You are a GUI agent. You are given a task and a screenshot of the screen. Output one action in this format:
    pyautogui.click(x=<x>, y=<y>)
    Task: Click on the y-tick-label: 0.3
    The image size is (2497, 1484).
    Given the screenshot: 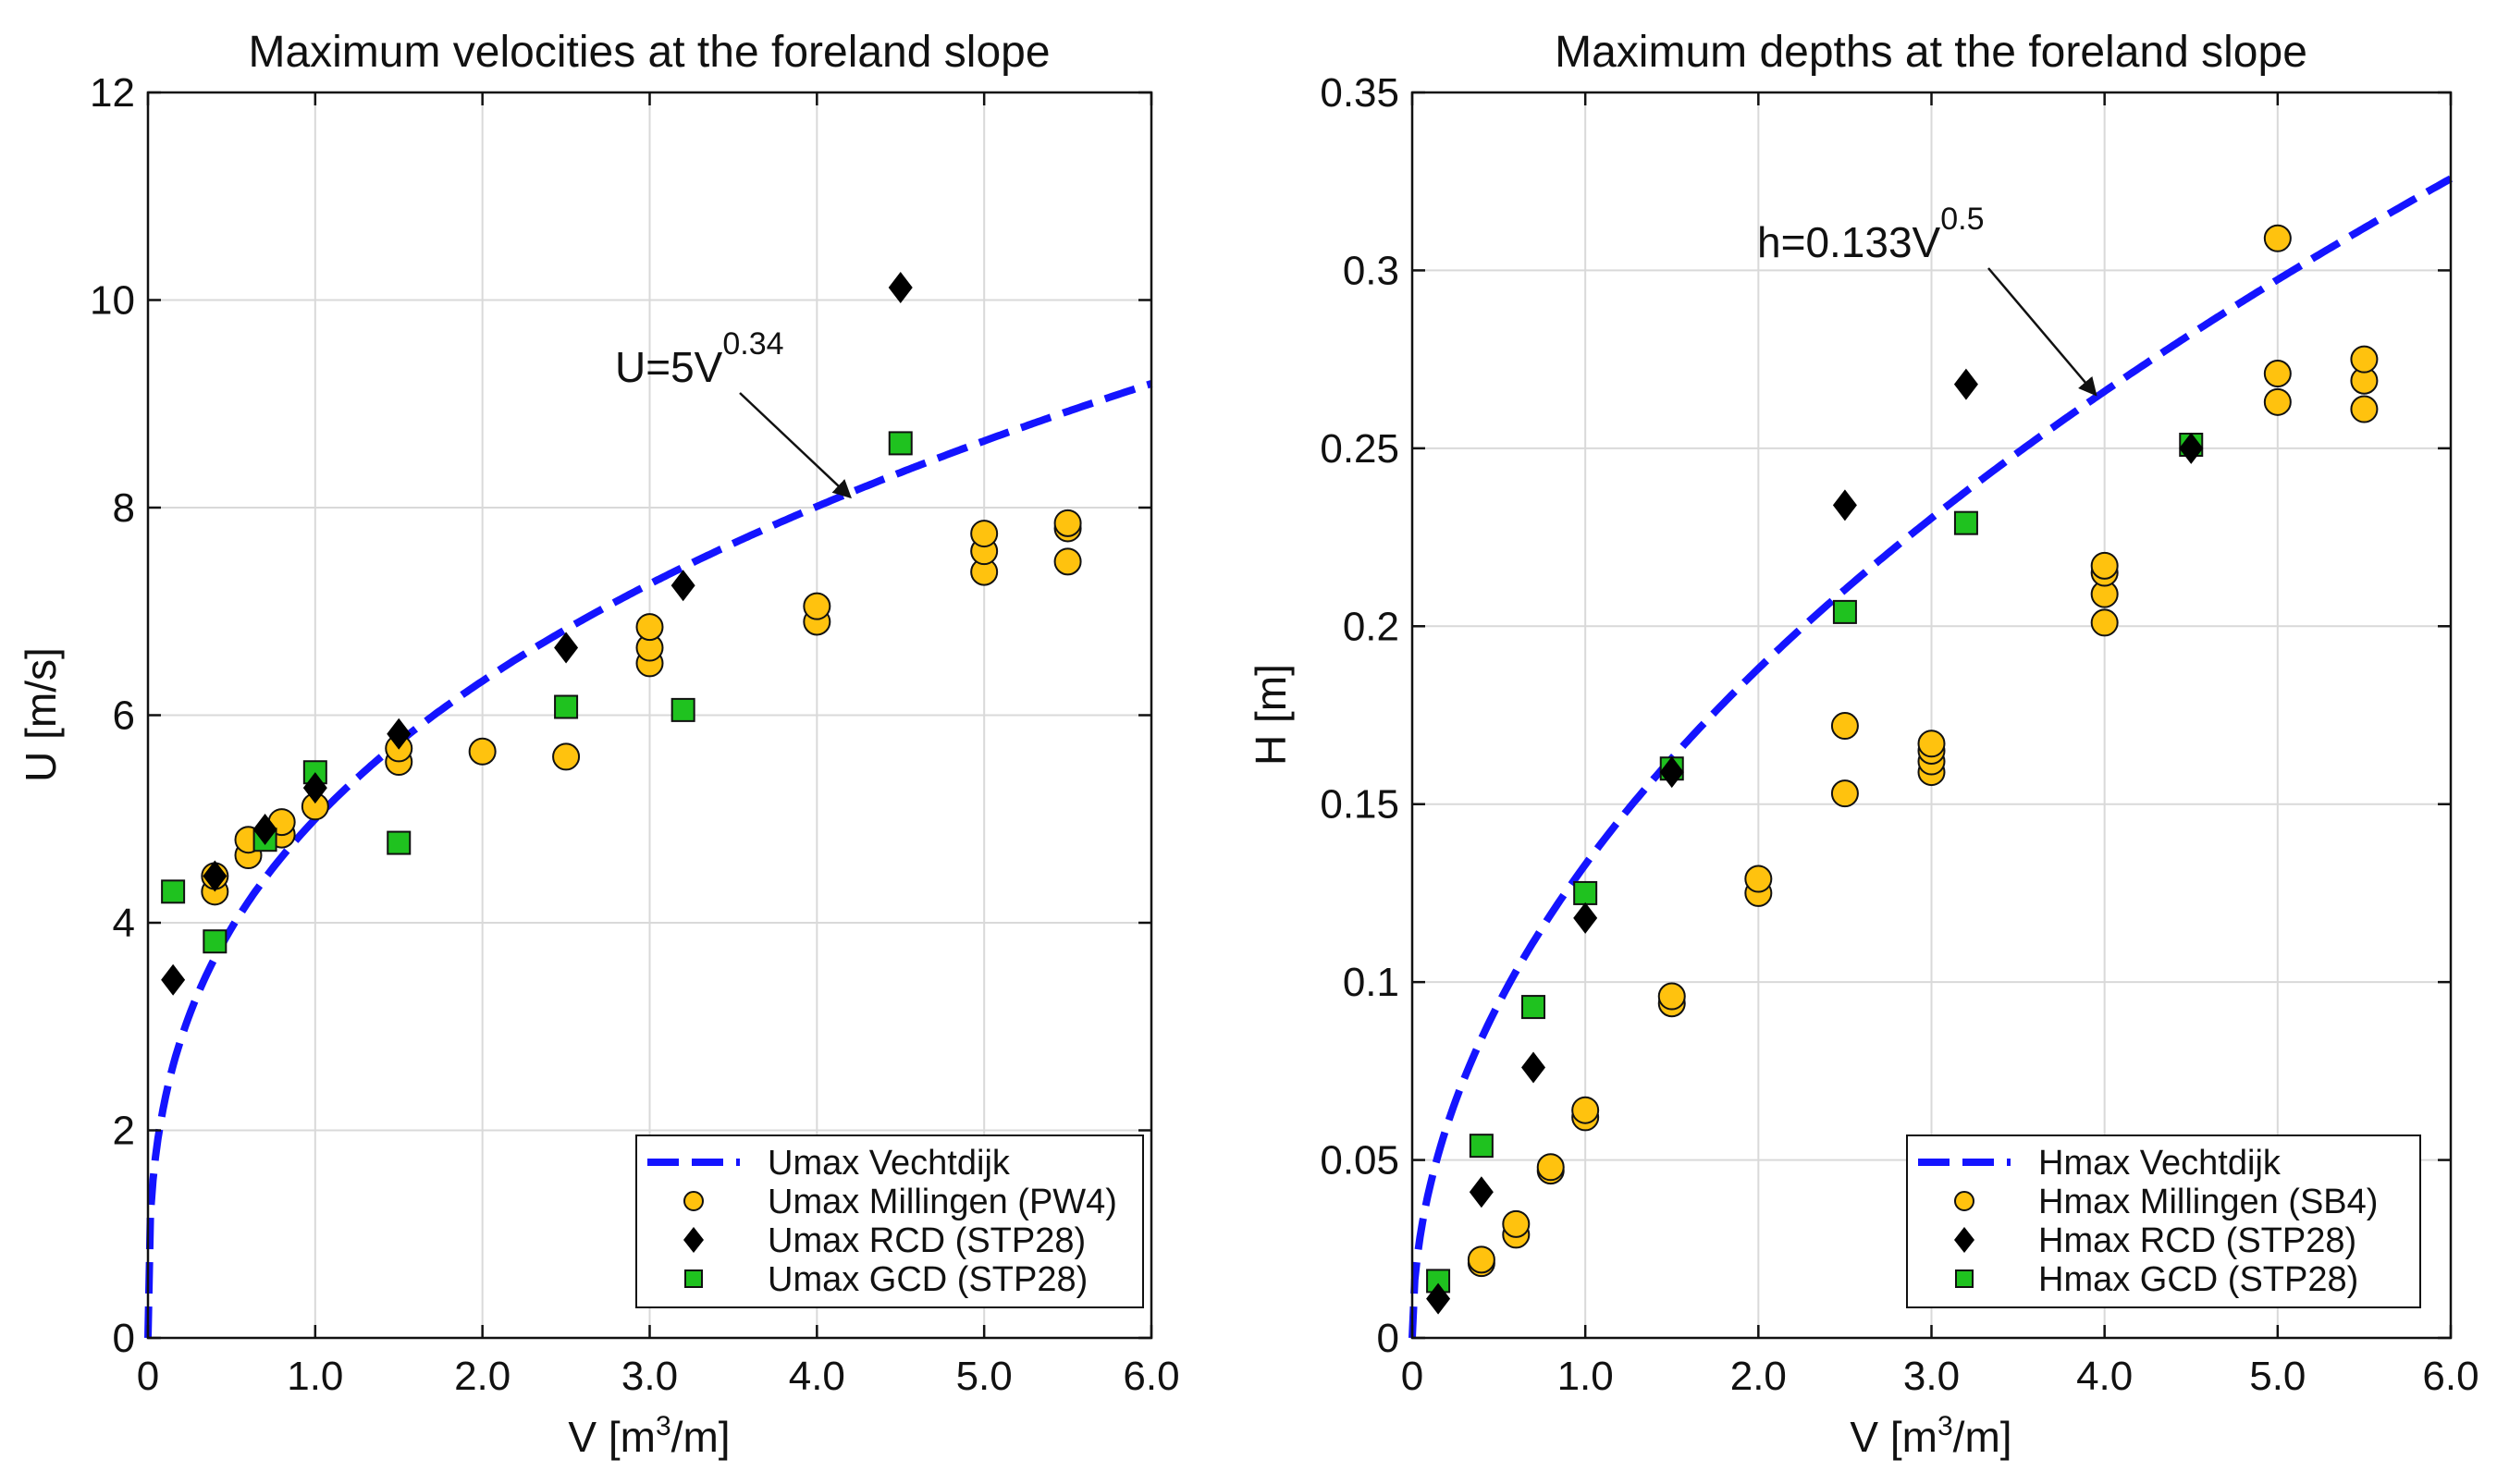 What is the action you would take?
    pyautogui.click(x=1371, y=270)
    